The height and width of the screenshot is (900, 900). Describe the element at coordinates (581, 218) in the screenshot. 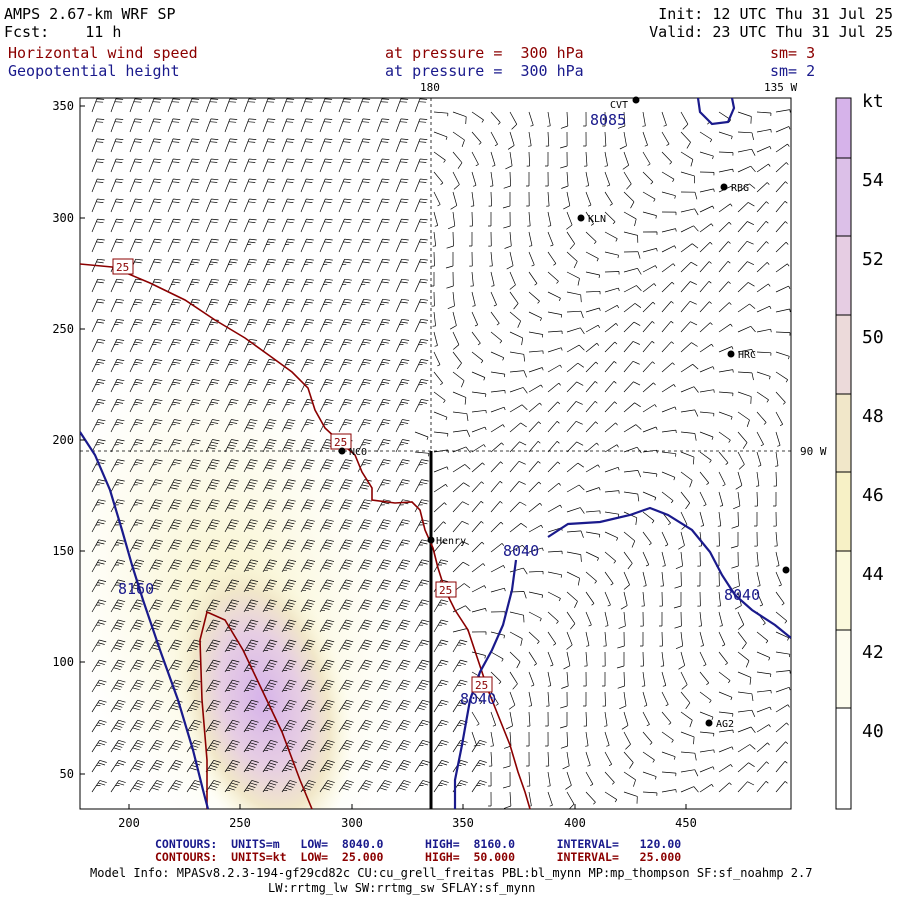

I see `station-marker` at that location.